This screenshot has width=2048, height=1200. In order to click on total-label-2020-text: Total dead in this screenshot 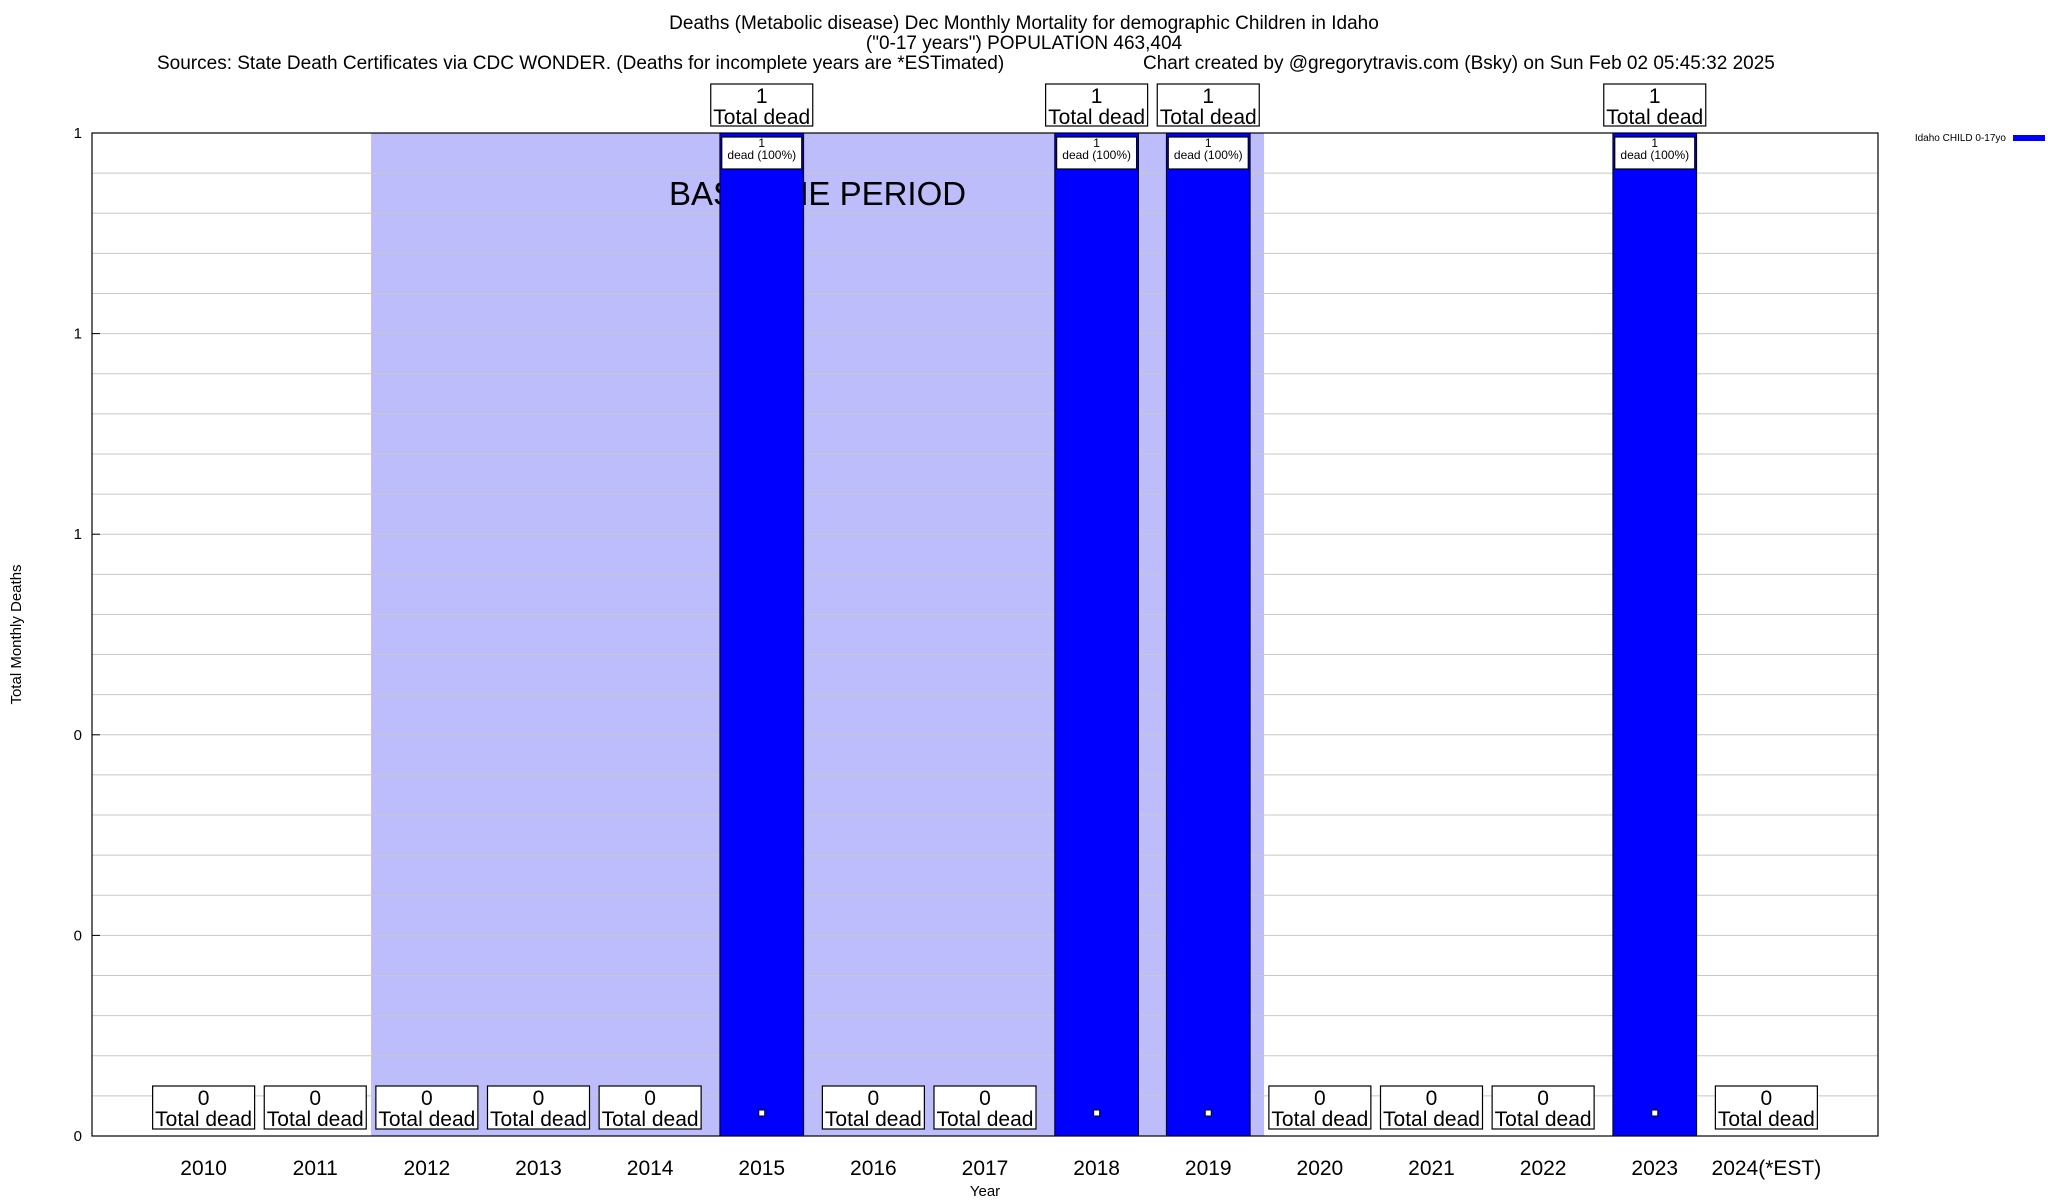, I will do `click(1319, 1119)`.